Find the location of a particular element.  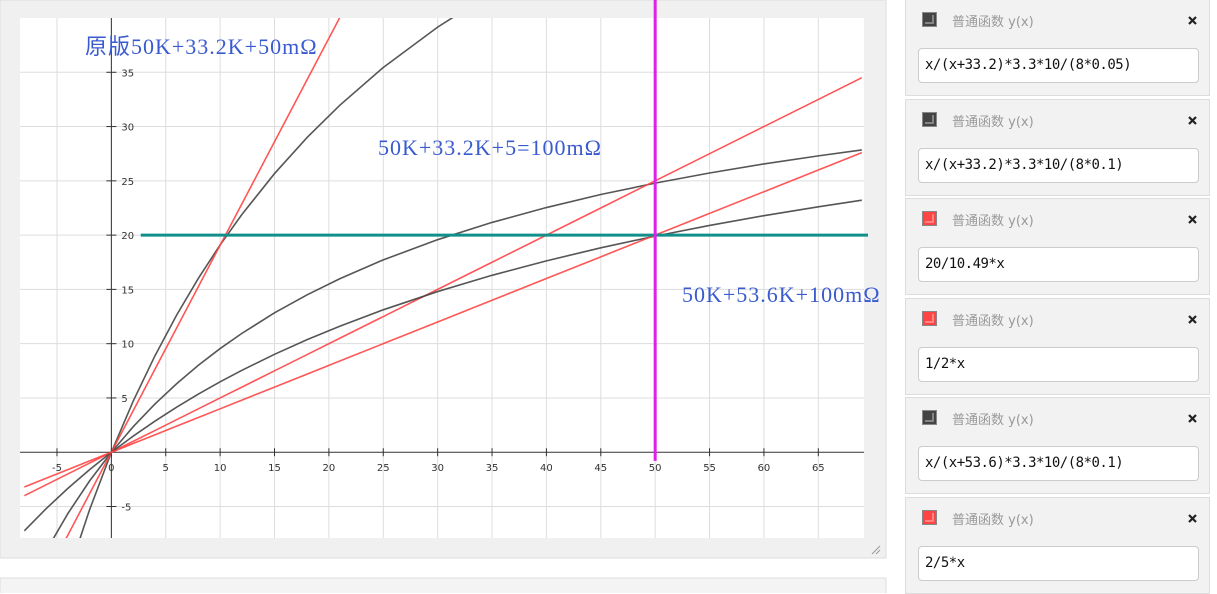

formula-input: 2/5*x is located at coordinates (1058, 563).